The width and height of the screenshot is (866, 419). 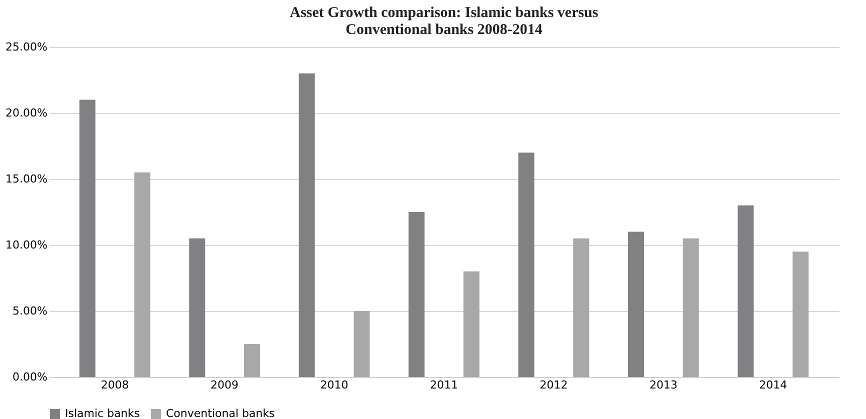 I want to click on x-tick-label: 2012, so click(x=554, y=385).